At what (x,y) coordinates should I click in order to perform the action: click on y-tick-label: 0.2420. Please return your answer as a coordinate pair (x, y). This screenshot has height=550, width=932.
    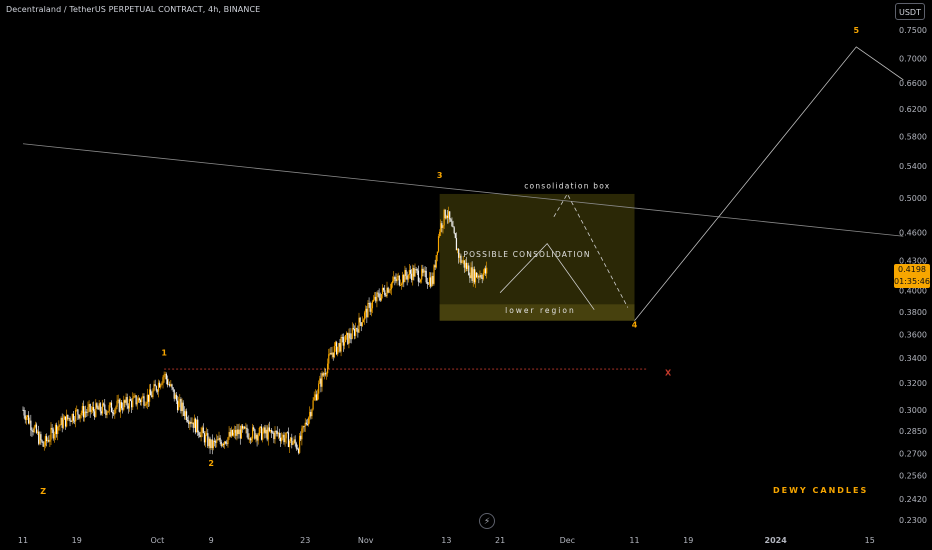
    Looking at the image, I should click on (913, 499).